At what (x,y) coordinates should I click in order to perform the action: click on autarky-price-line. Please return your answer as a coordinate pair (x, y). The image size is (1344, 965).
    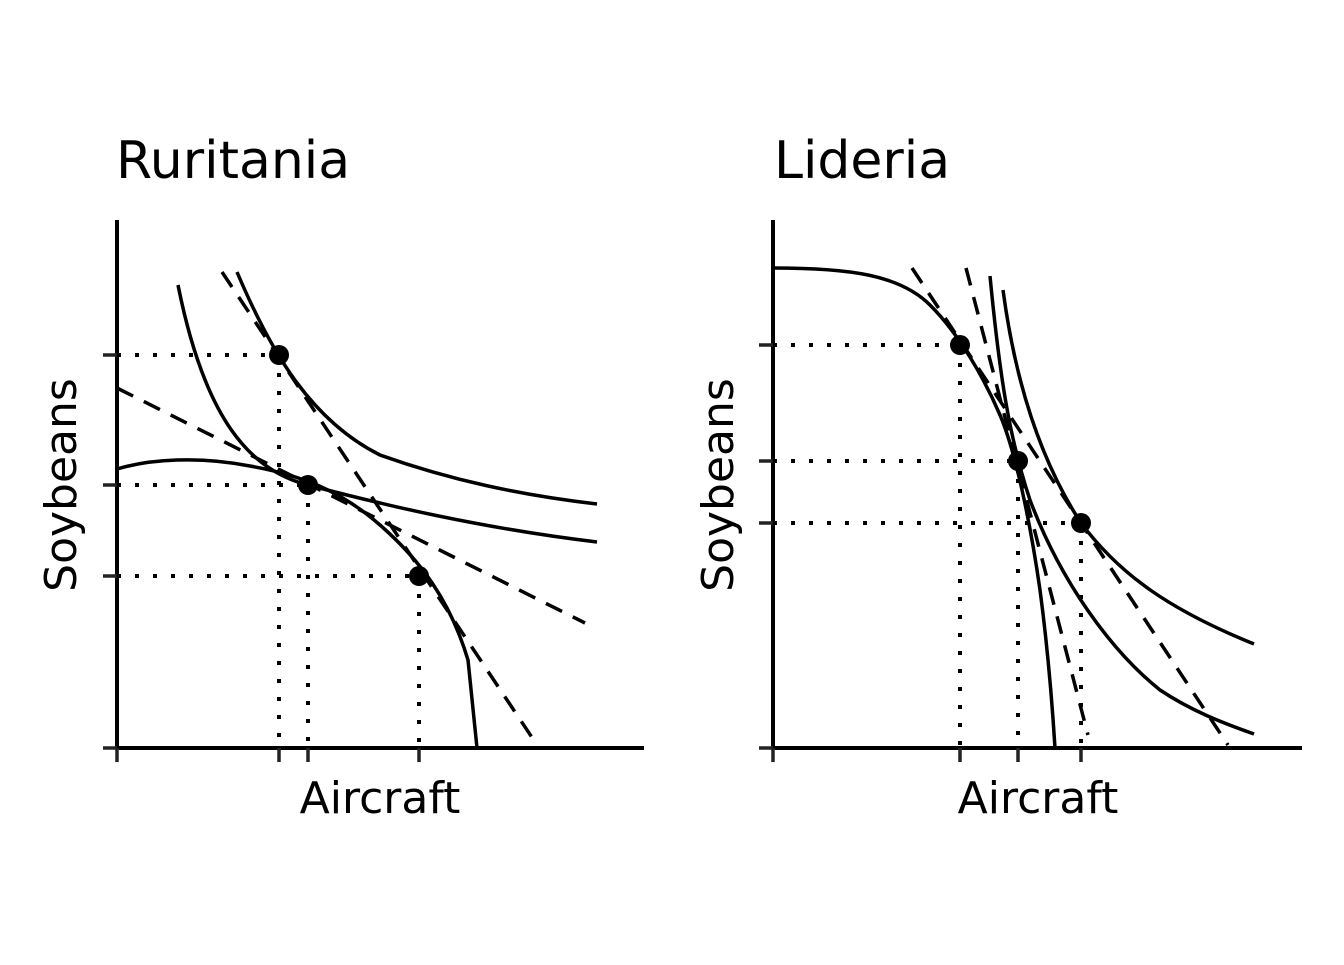
    Looking at the image, I should click on (351, 505).